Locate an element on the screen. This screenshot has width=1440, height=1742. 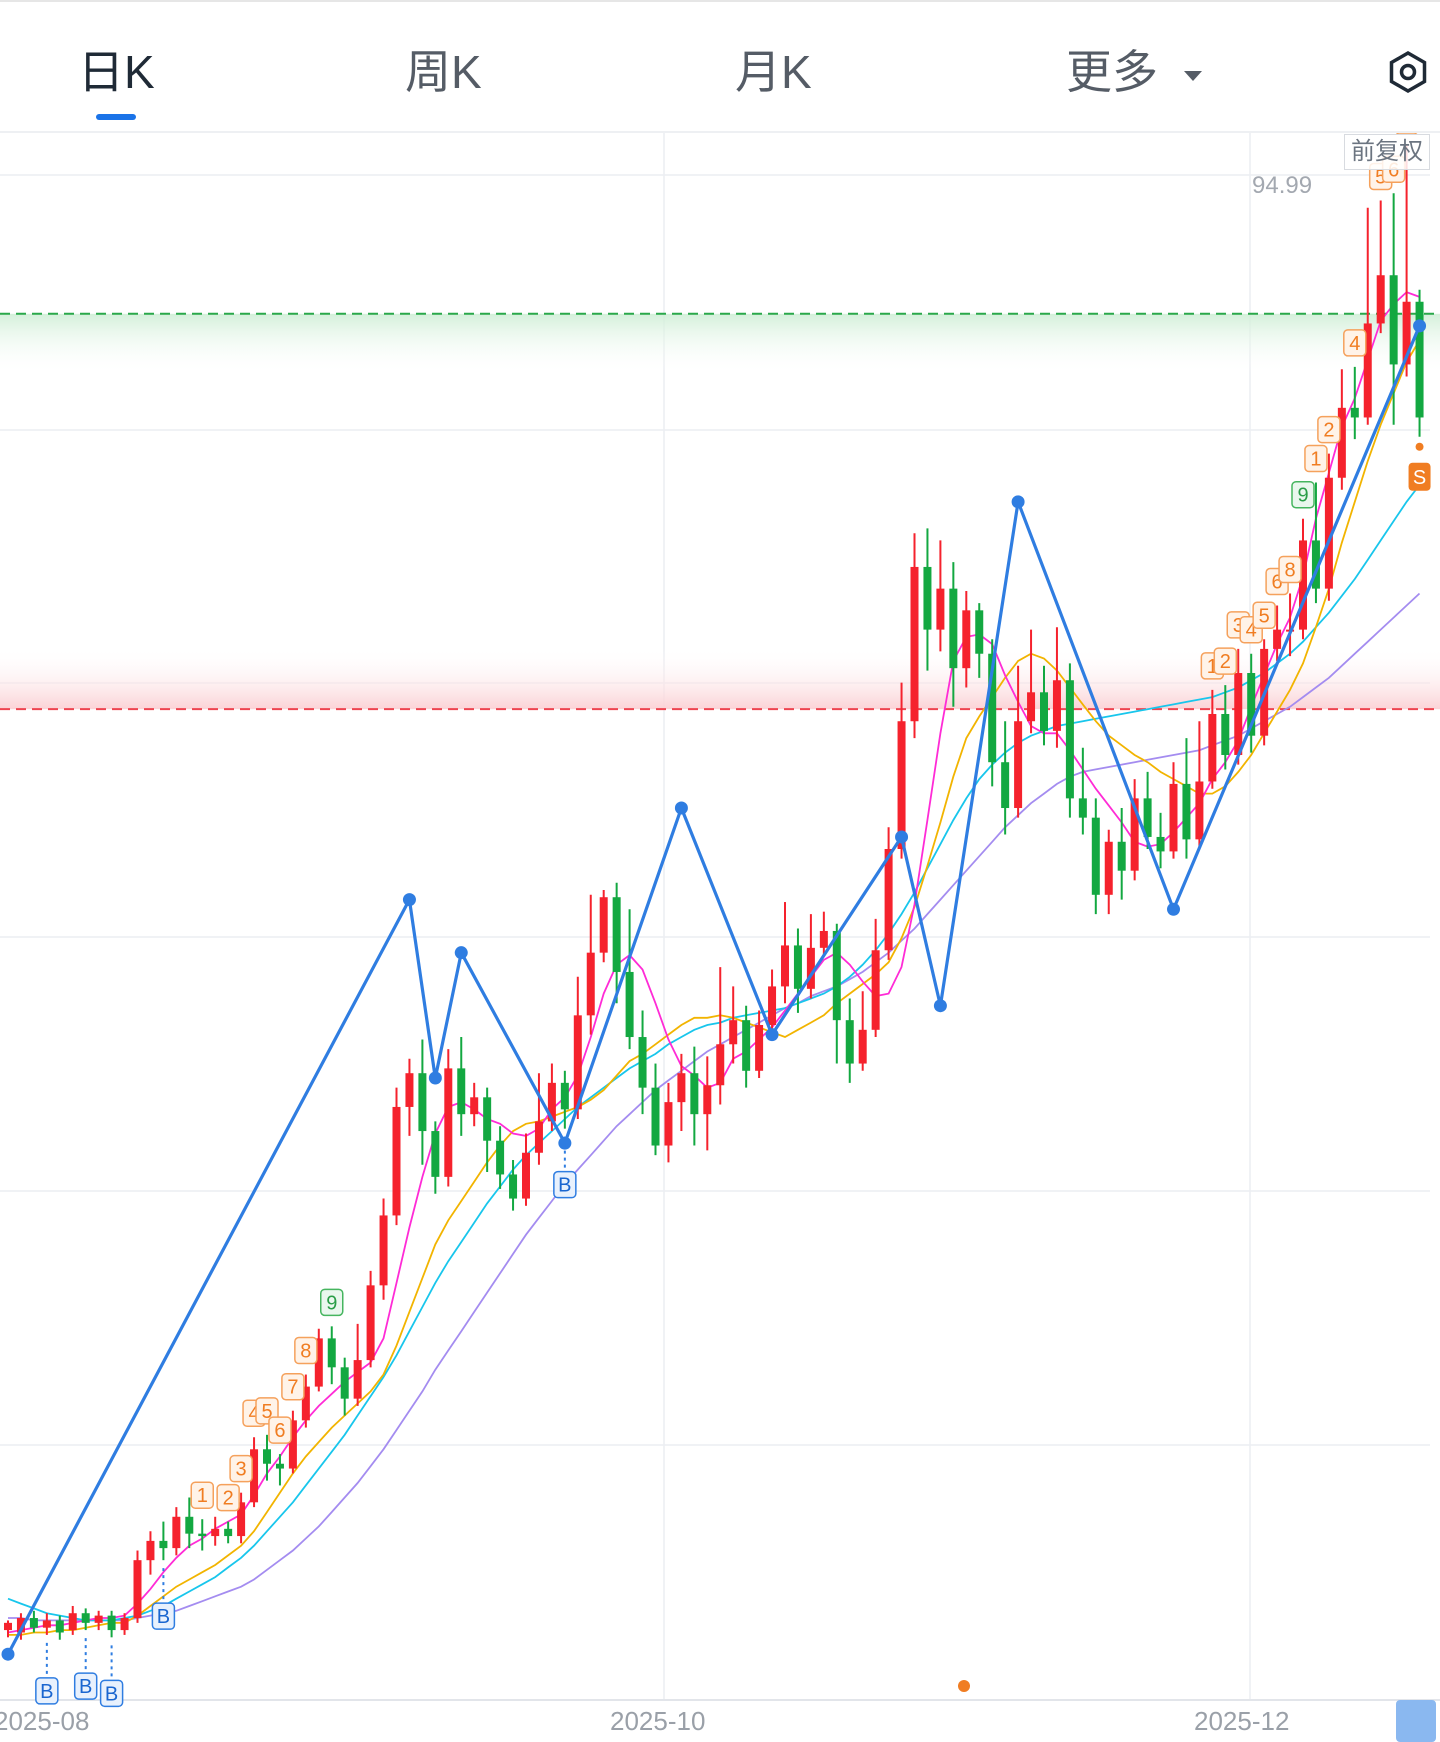
tab-monthly-k: 月K is located at coordinates (773, 72).